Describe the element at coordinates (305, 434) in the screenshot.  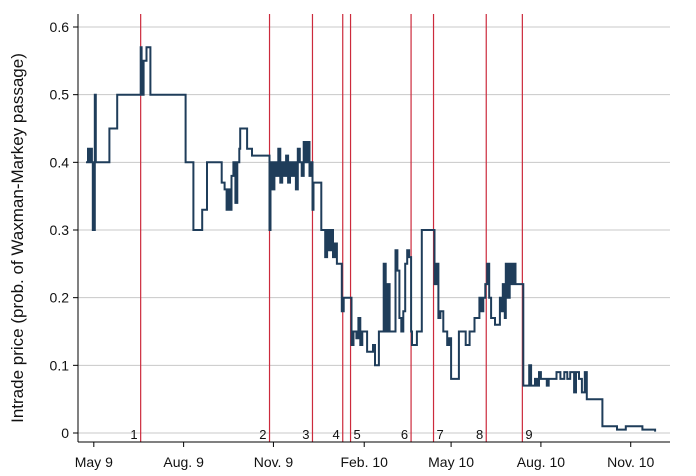
I see `event-label-3: 3` at that location.